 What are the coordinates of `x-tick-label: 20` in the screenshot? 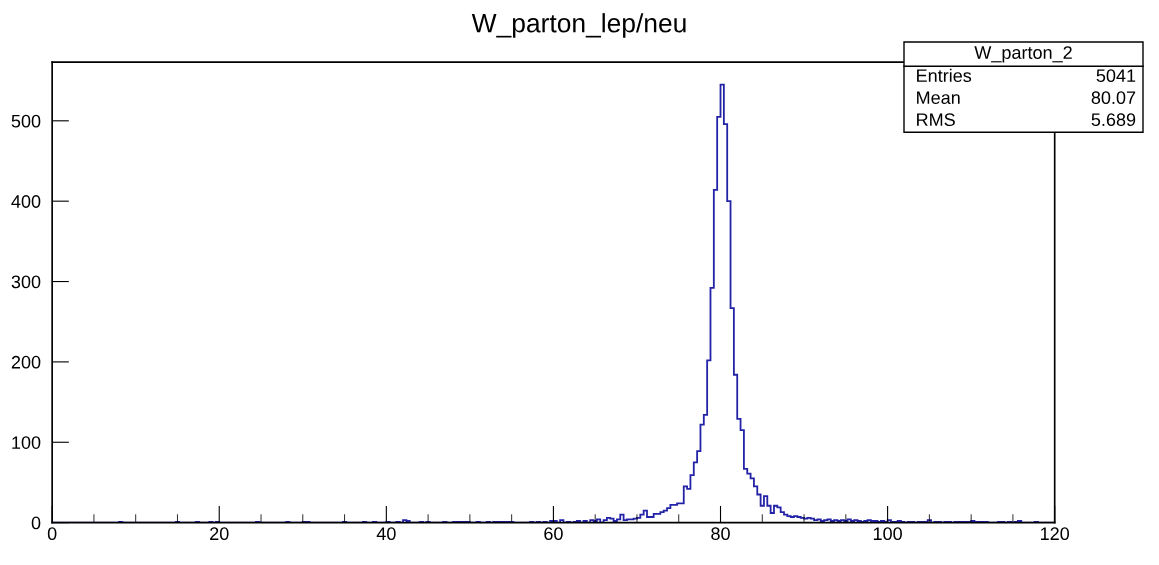 It's located at (219, 534).